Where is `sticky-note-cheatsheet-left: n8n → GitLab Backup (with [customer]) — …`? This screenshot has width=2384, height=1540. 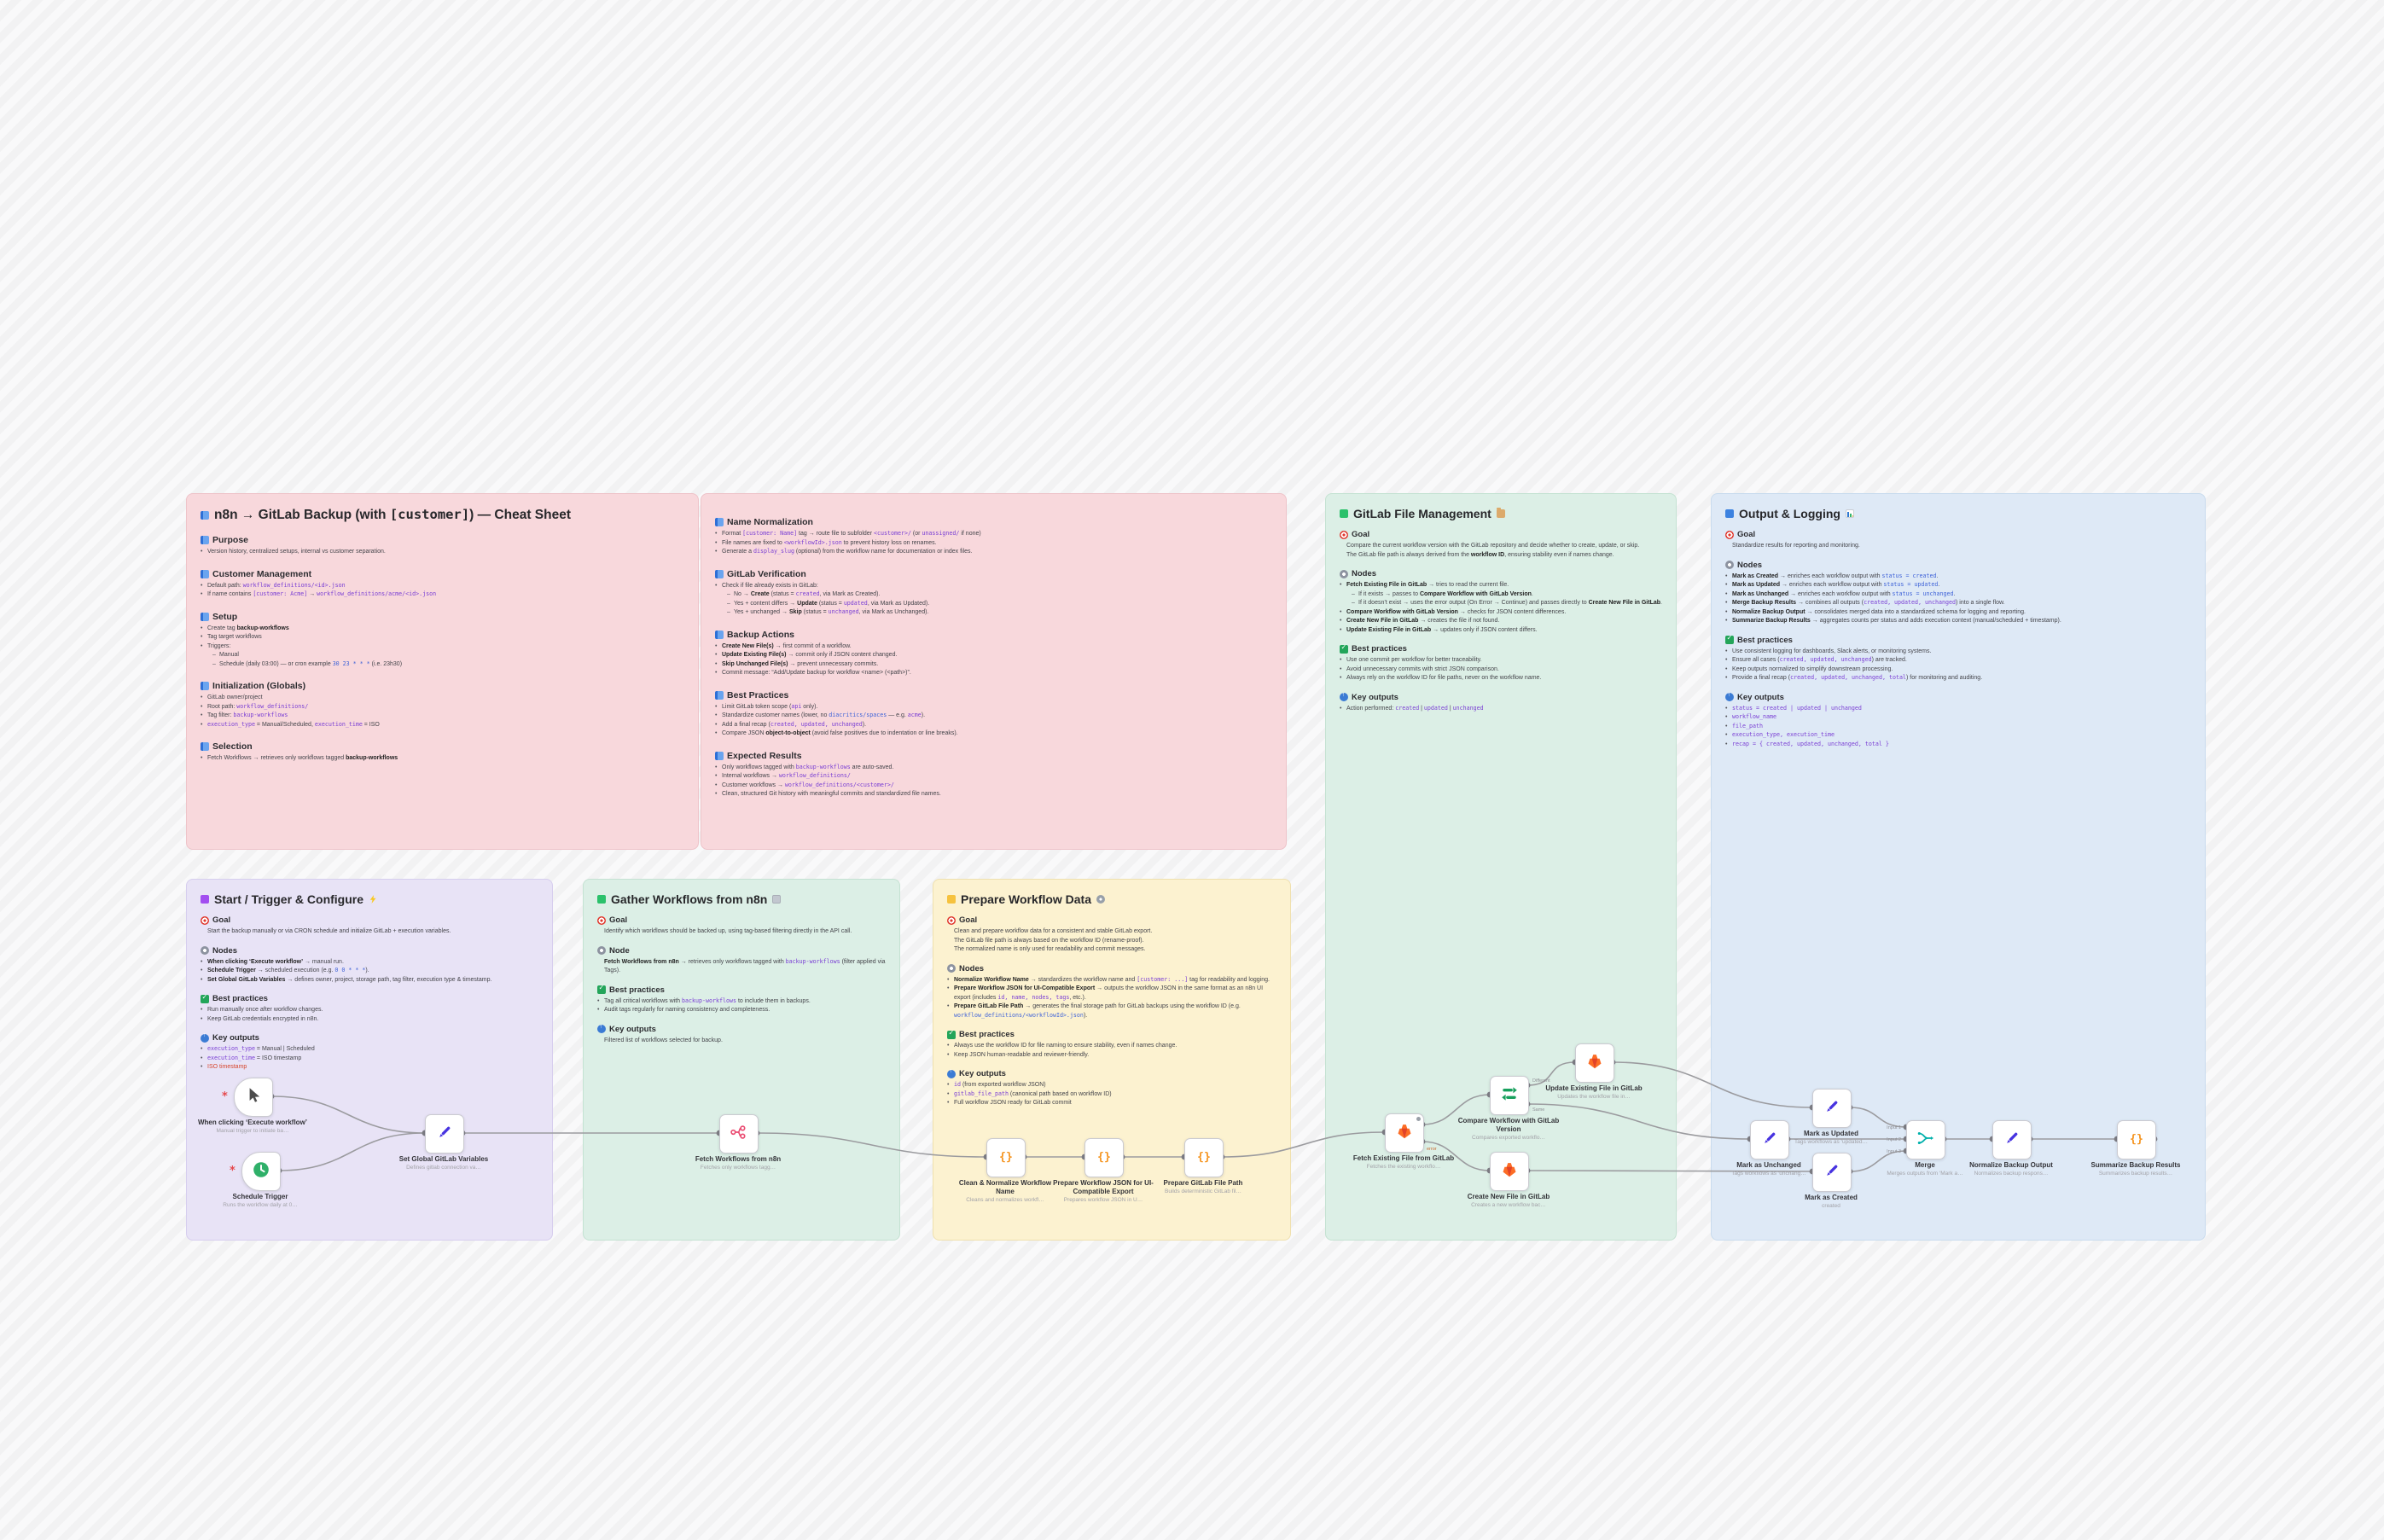
sticky-note-cheatsheet-left: n8n → GitLab Backup (with [customer]) — … is located at coordinates (442, 671).